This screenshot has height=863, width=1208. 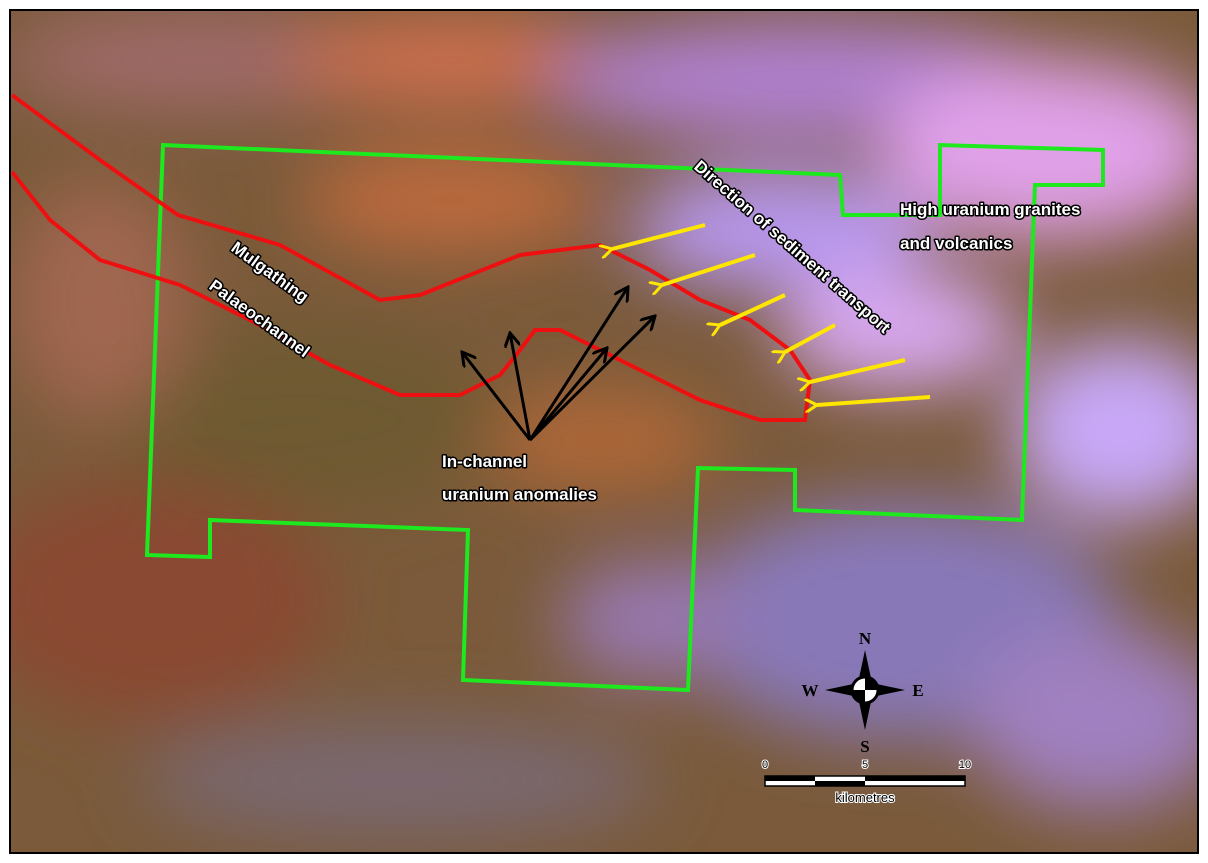 I want to click on scale-unit: kilometres, so click(x=865, y=797).